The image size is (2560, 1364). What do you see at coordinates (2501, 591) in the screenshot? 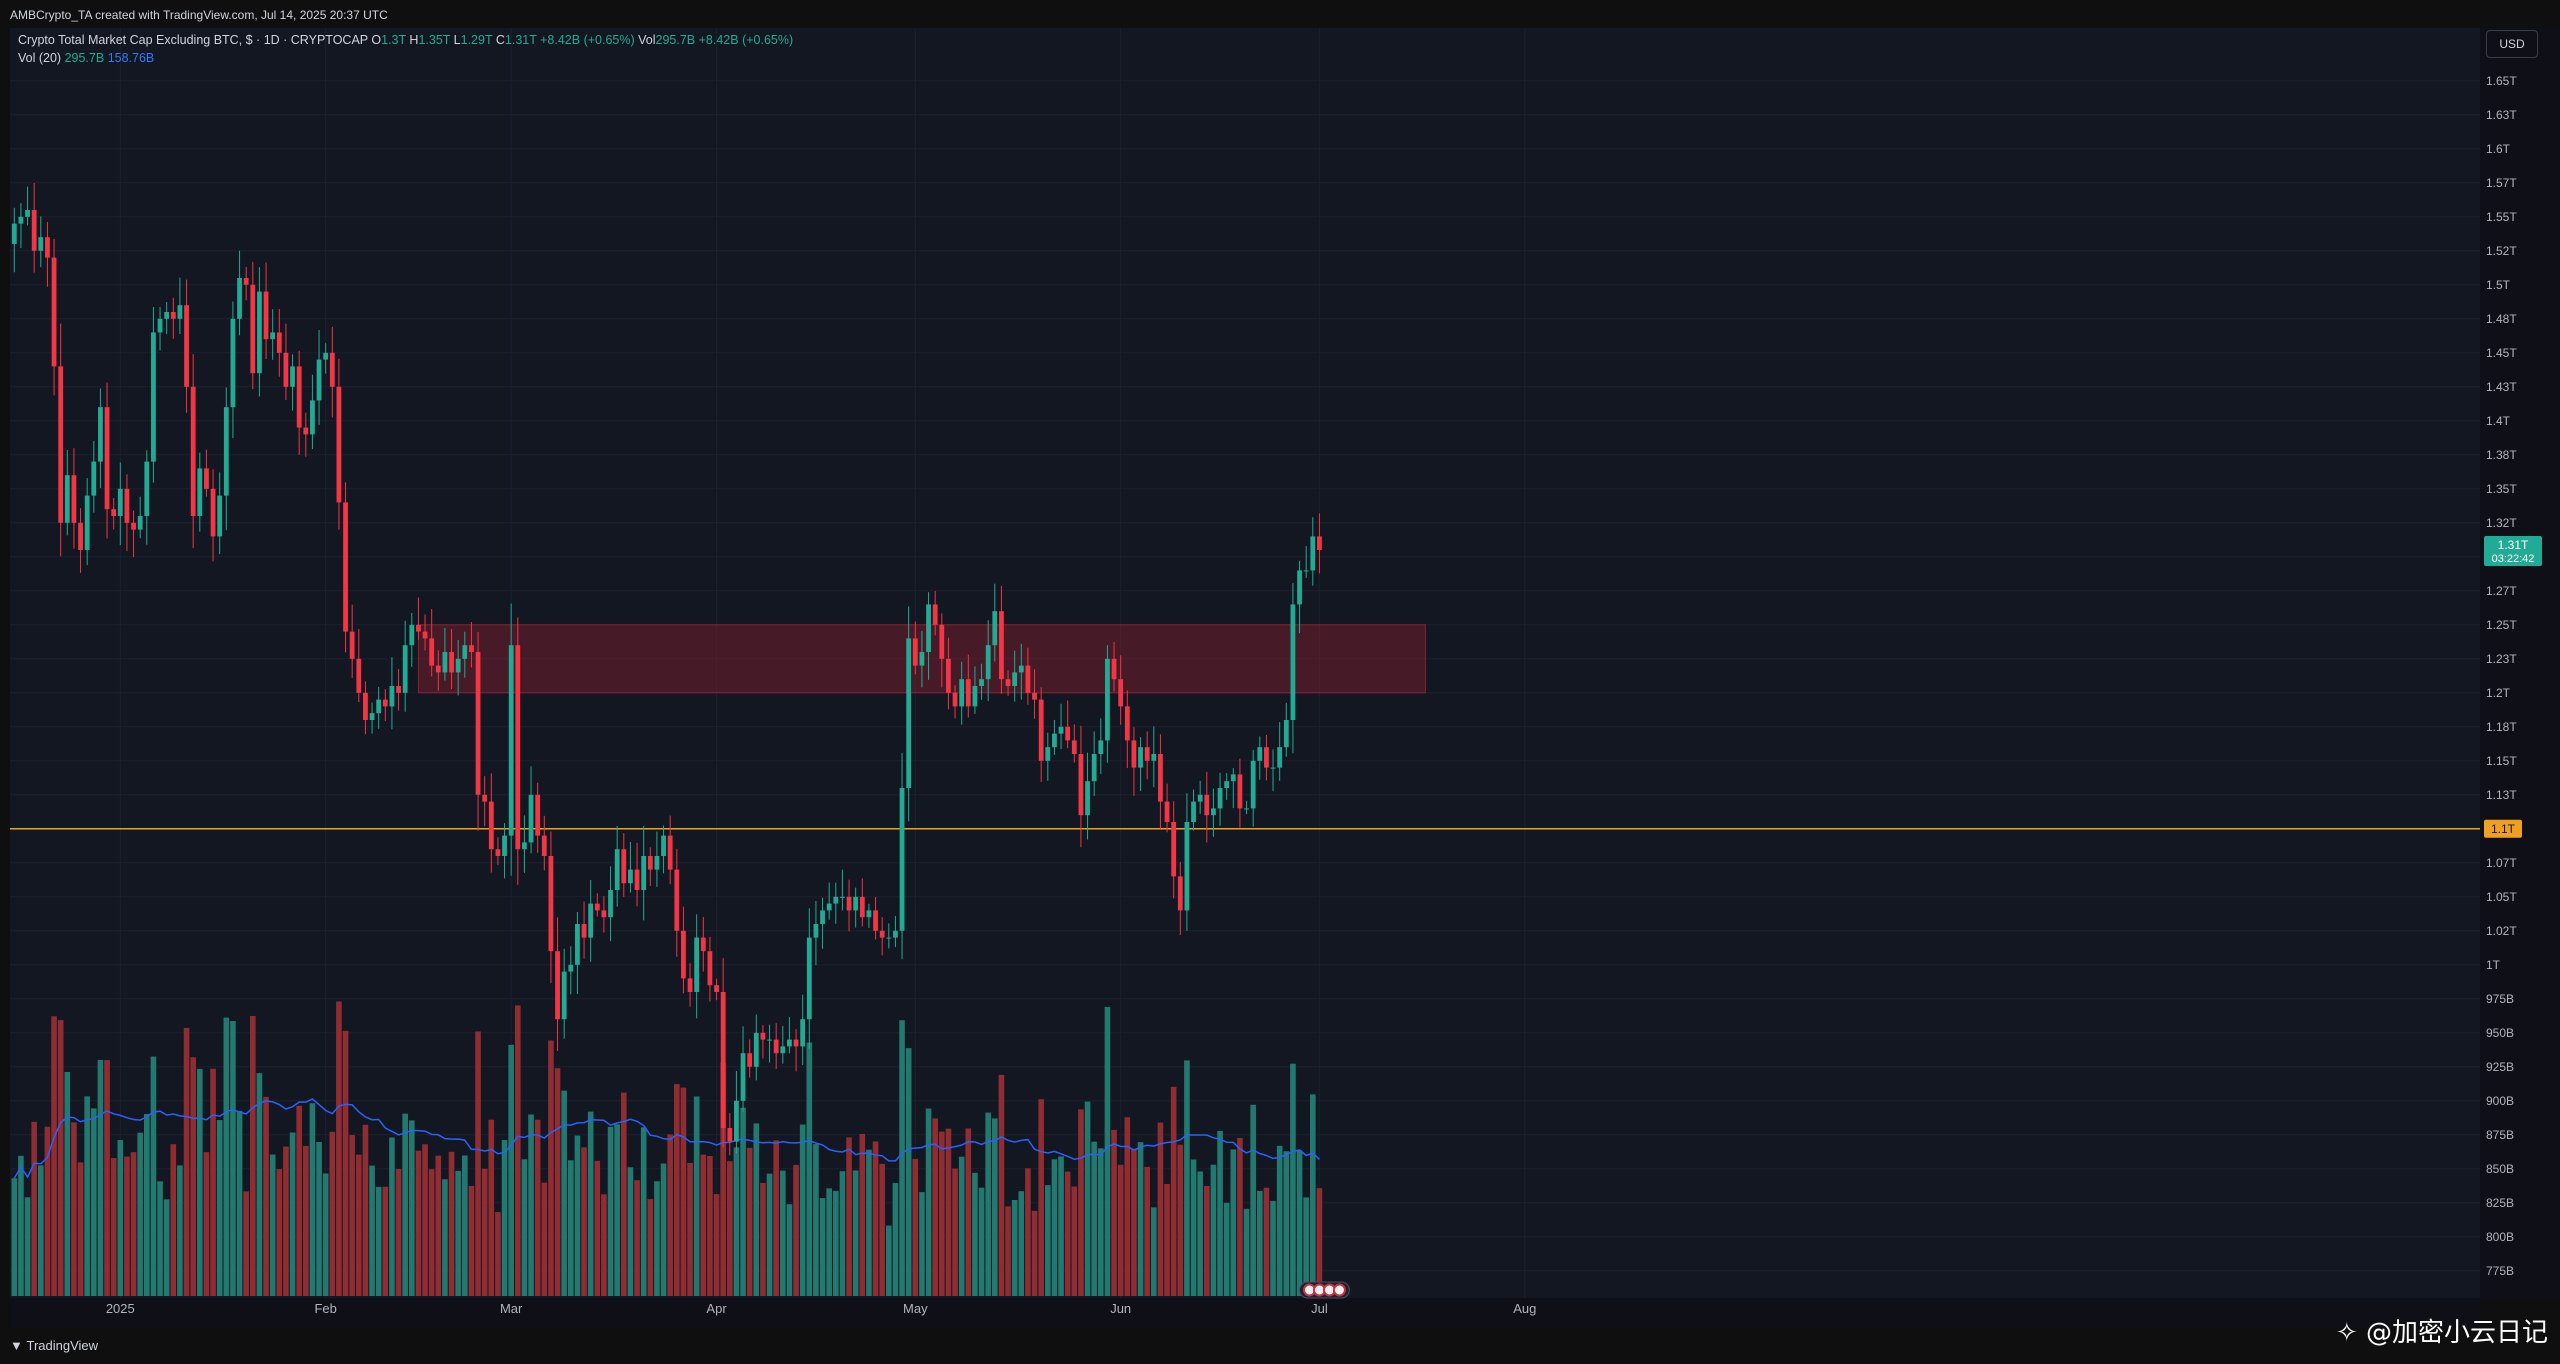
I see `price-tick-label: 1.27T` at bounding box center [2501, 591].